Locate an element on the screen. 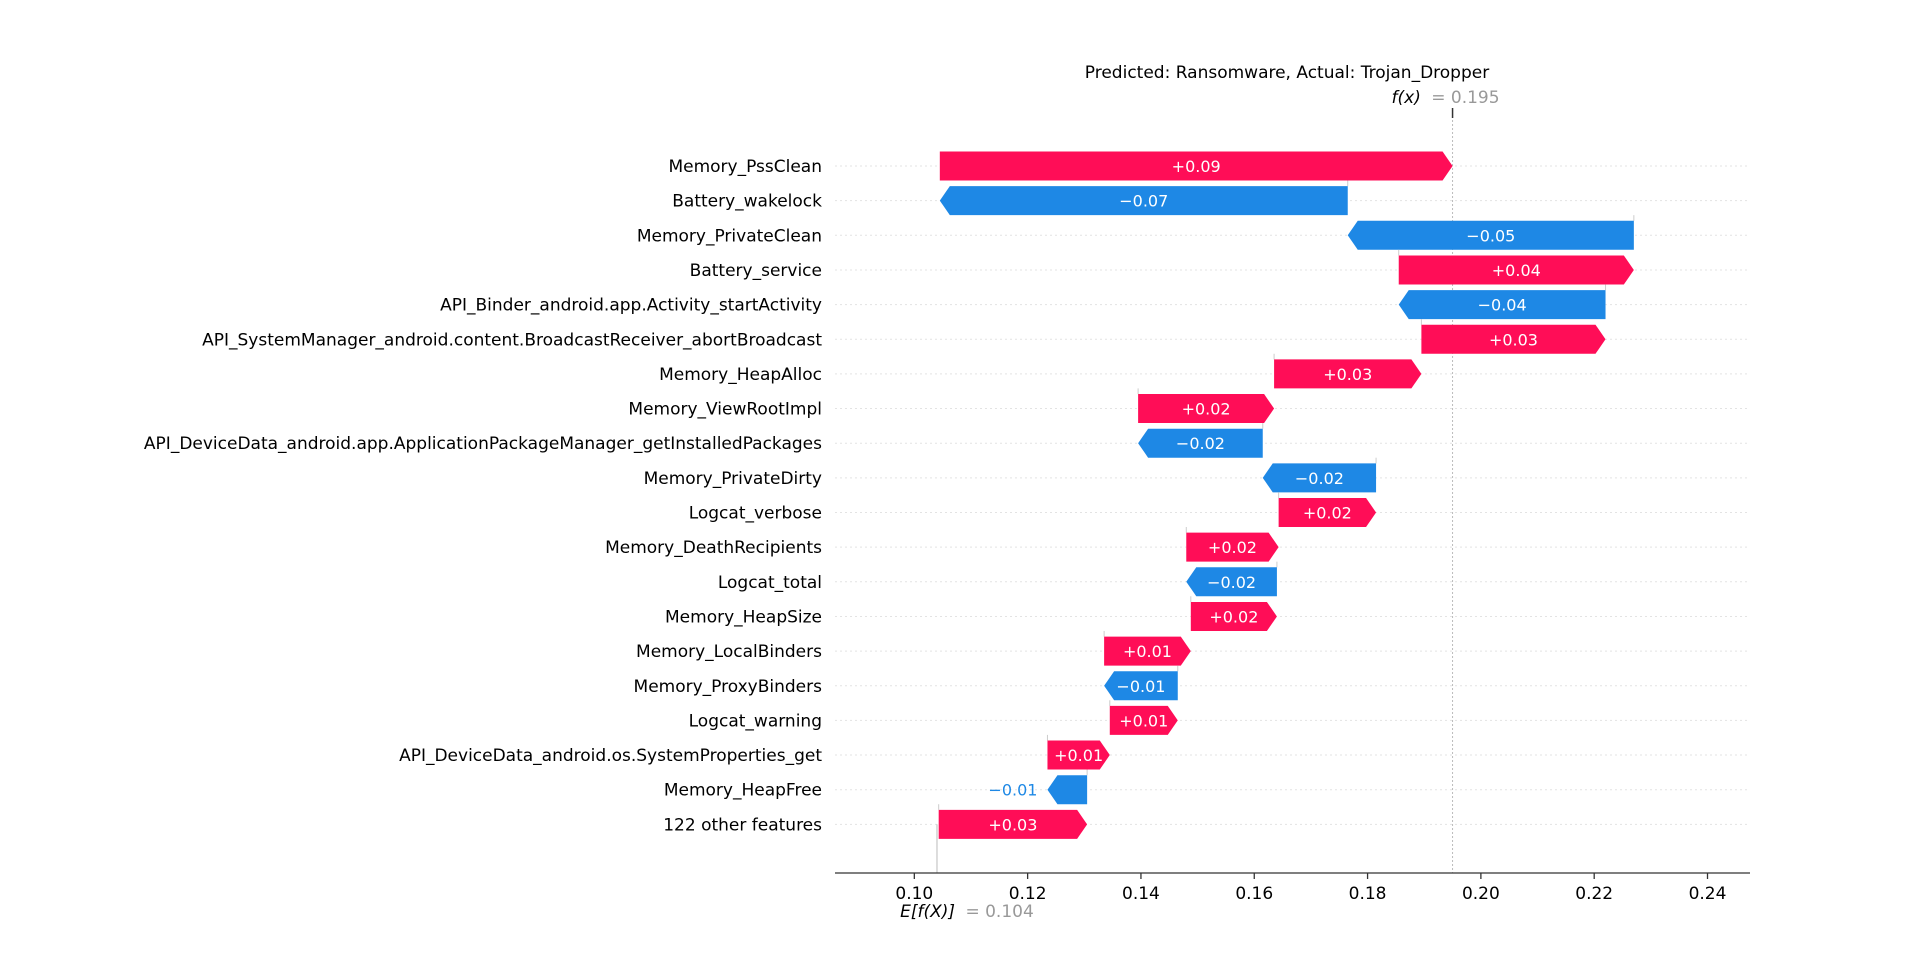 The width and height of the screenshot is (1920, 967). feature-name-label: Memory_LocalBinders is located at coordinates (729, 652).